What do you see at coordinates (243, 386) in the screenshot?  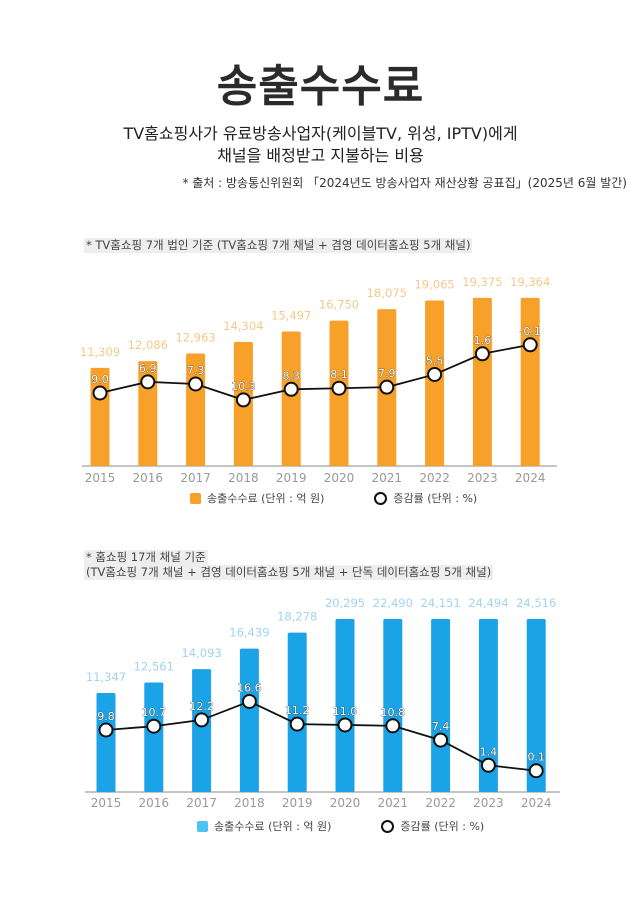 I see `growth-rate-label: 10.3` at bounding box center [243, 386].